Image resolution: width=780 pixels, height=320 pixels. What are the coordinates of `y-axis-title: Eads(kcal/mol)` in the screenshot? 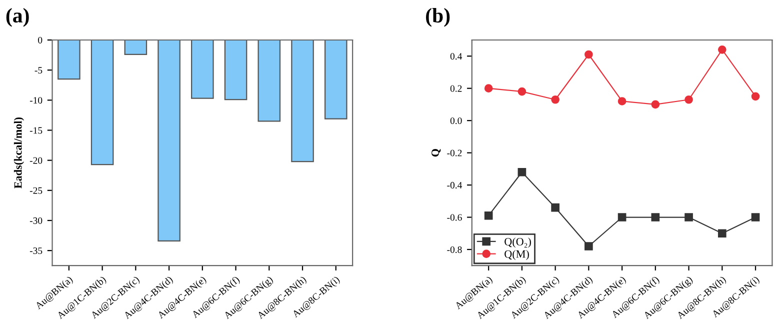 It's located at (19, 152).